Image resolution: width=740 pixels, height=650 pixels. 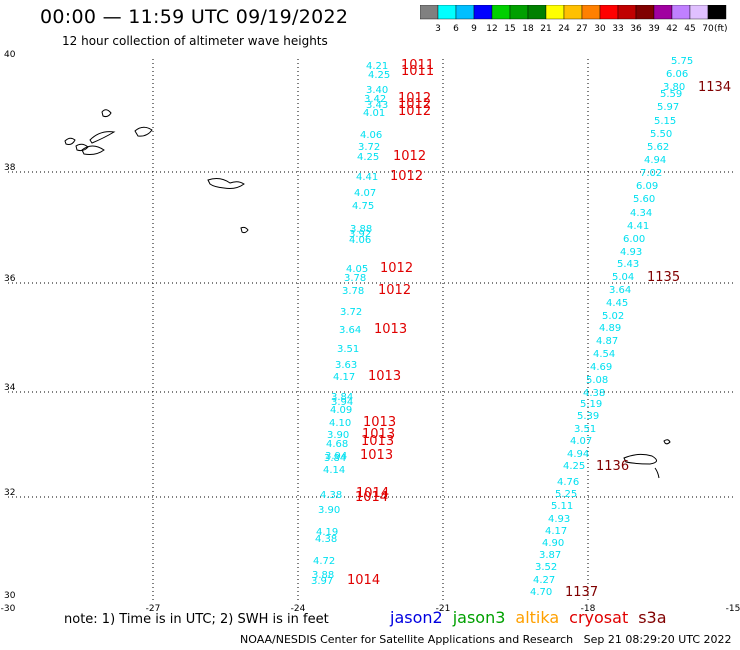 What do you see at coordinates (417, 65) in the screenshot?
I see `rev-number: 1011` at bounding box center [417, 65].